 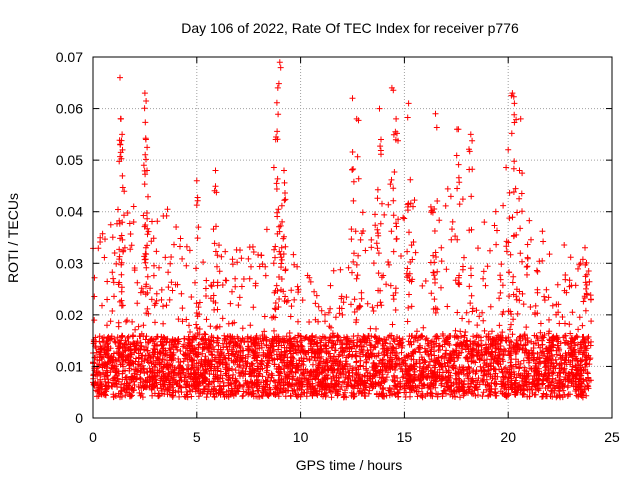 I want to click on x-tick-label: 15, so click(x=405, y=437).